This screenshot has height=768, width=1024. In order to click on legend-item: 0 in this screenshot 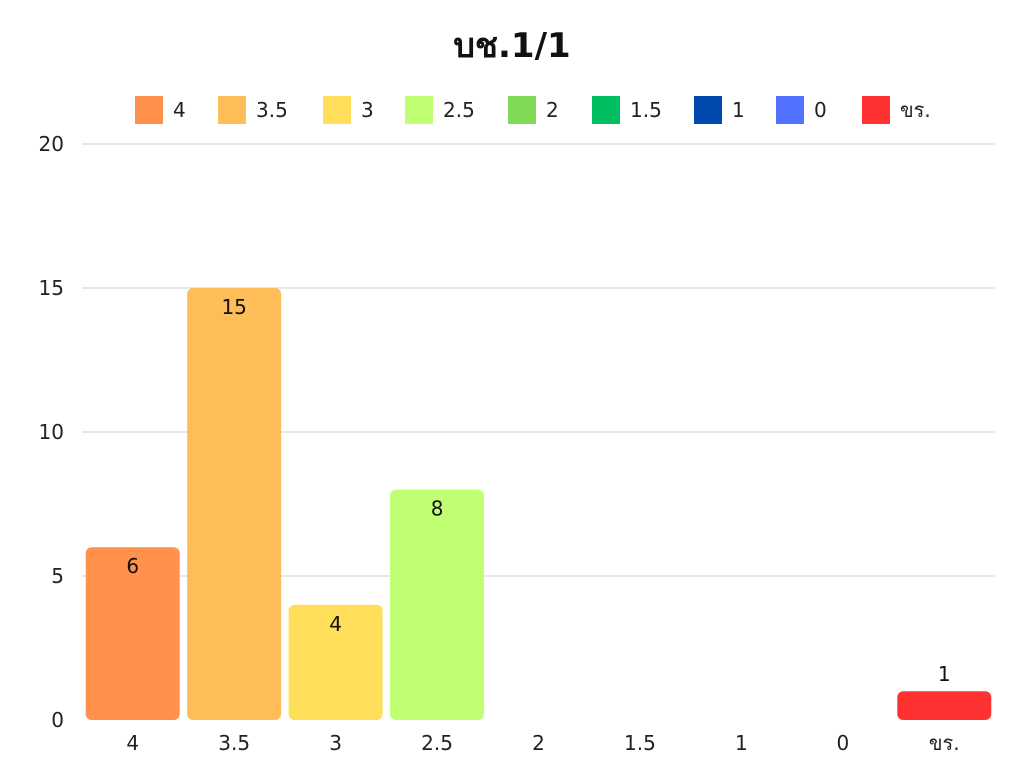, I will do `click(801, 110)`.